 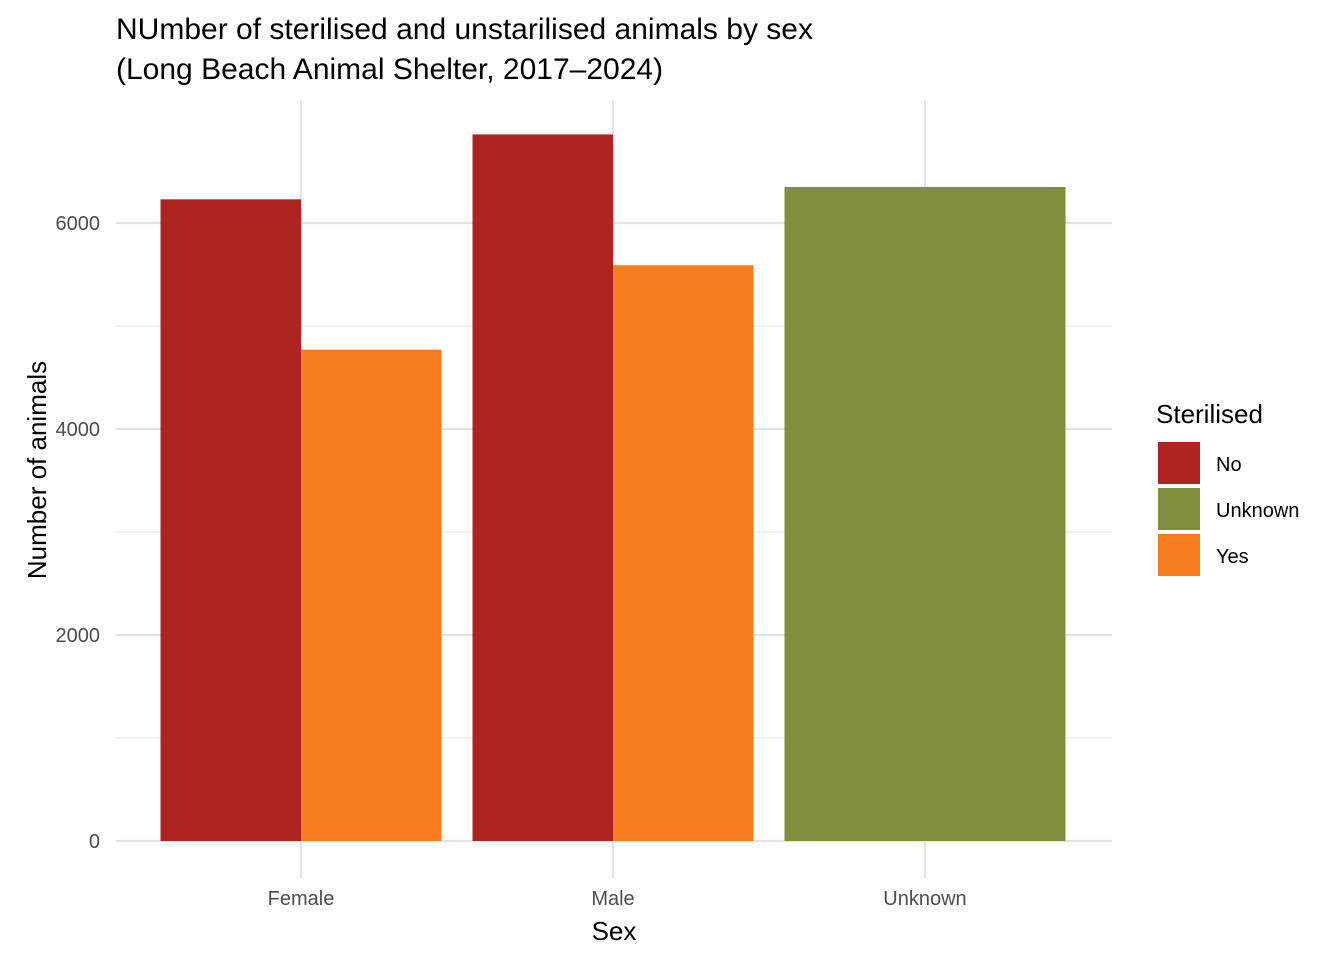 I want to click on y-tick-label: 4000, so click(x=78, y=430).